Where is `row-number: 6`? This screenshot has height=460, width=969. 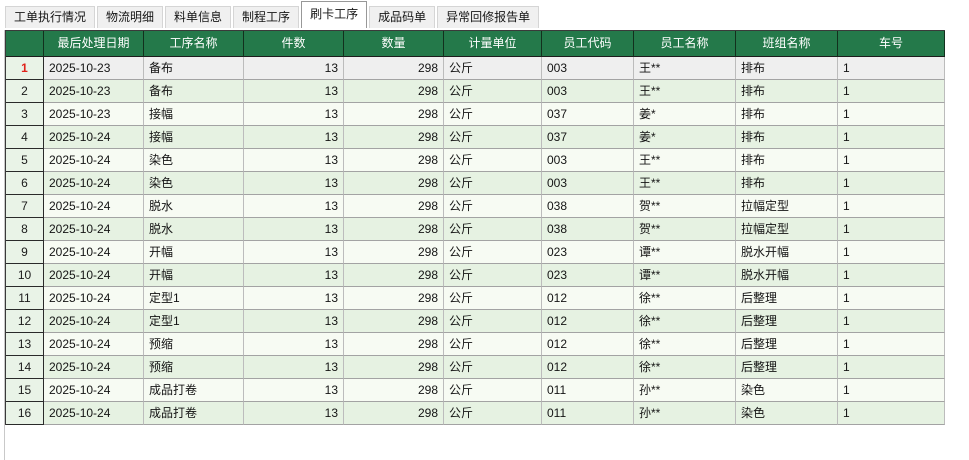 row-number: 6 is located at coordinates (25, 183).